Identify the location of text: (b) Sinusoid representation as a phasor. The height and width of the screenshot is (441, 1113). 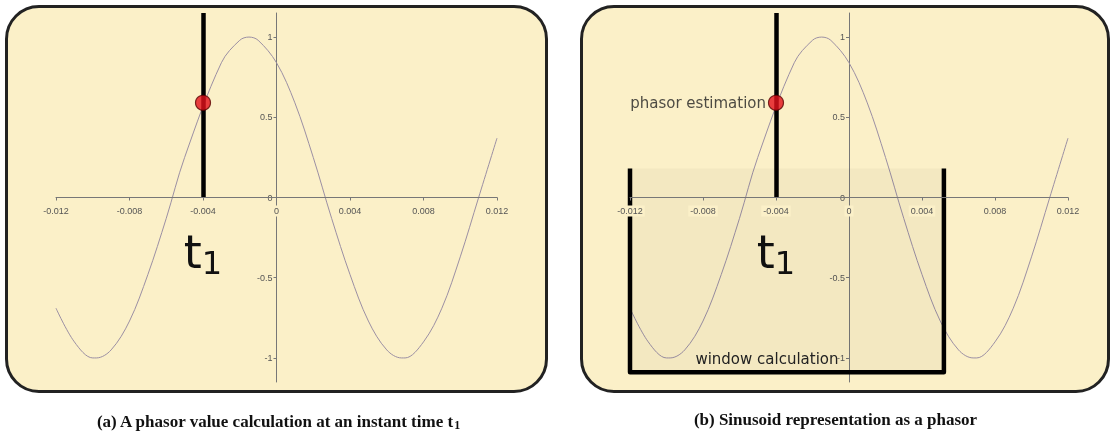
(835, 419).